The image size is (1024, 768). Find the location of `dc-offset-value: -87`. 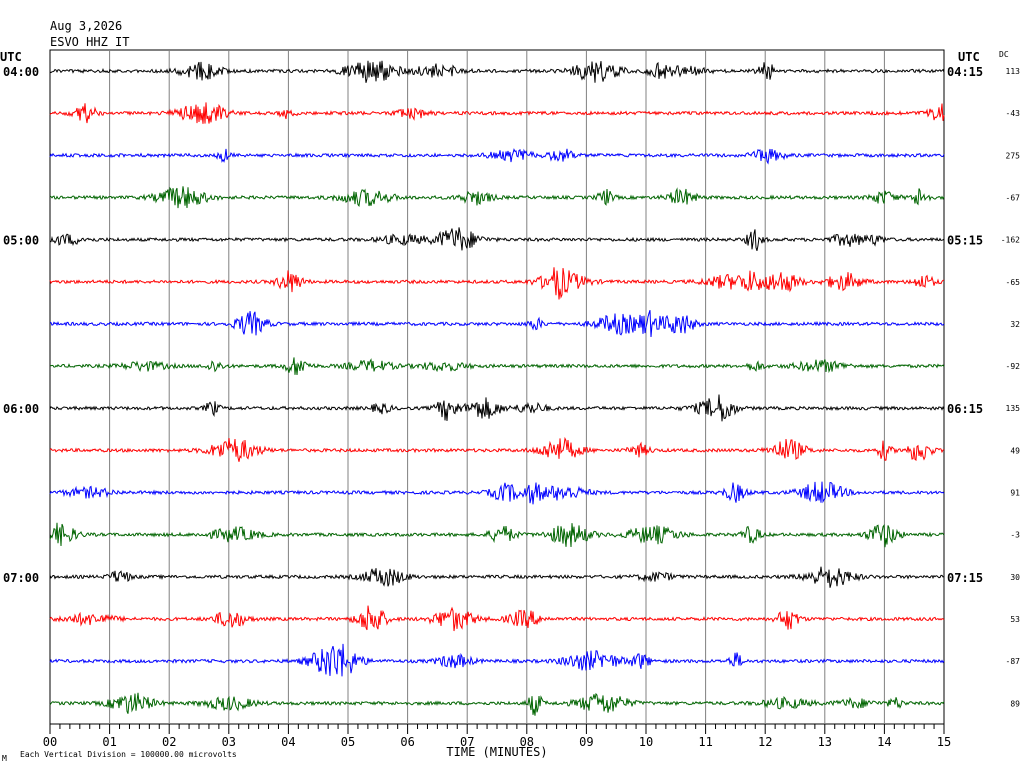

dc-offset-value: -87 is located at coordinates (1013, 661).